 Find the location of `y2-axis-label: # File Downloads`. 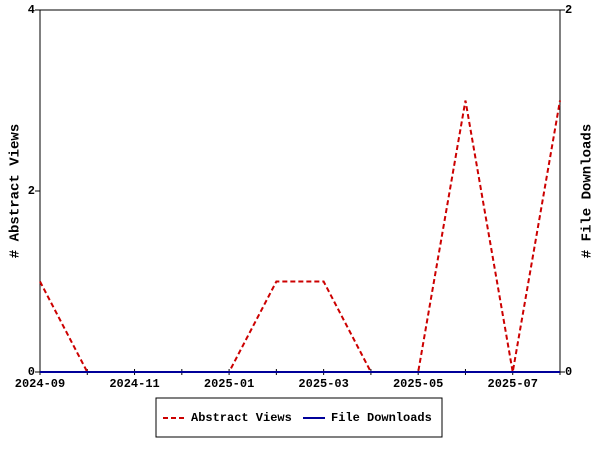

y2-axis-label: # File Downloads is located at coordinates (588, 191).